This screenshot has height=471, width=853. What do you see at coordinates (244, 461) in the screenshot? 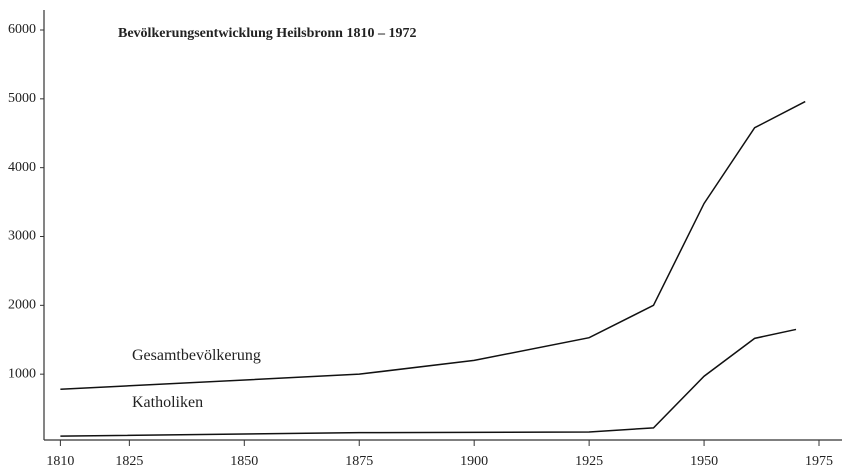
I see `x-tick-label: 1850` at bounding box center [244, 461].